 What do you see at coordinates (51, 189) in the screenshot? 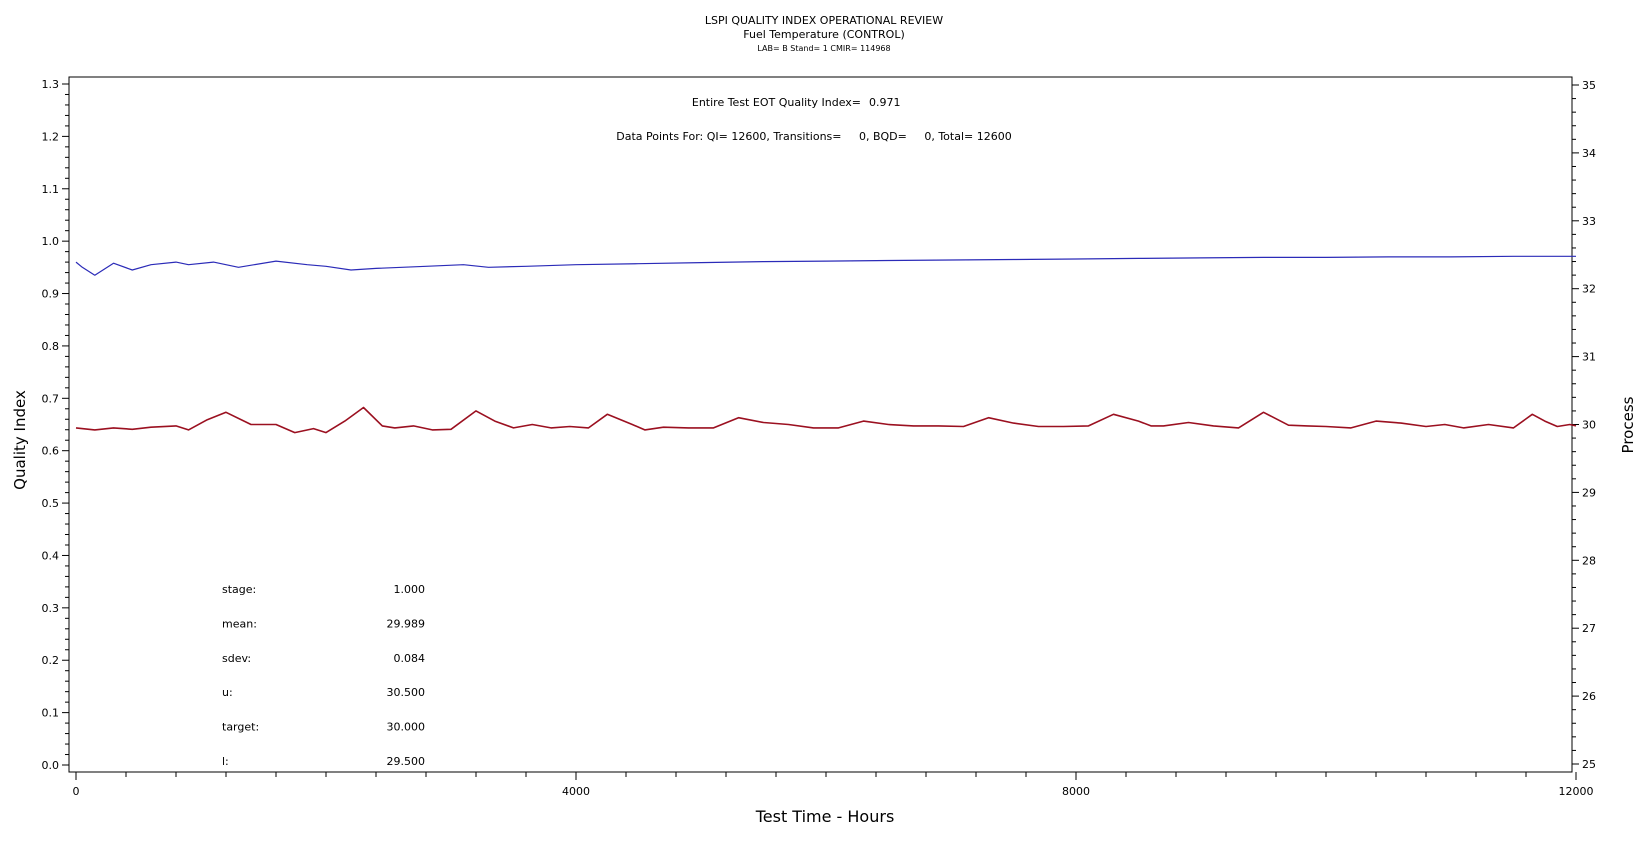
I see `left-tick-label: 1.1` at bounding box center [51, 189].